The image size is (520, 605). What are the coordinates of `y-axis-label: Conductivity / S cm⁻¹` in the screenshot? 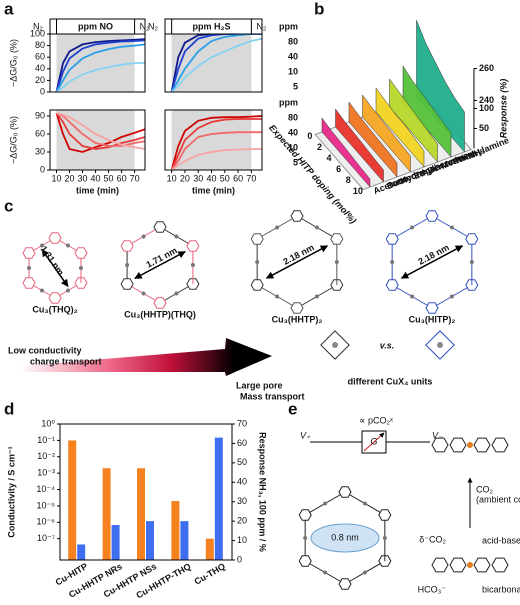 It's located at (11, 491).